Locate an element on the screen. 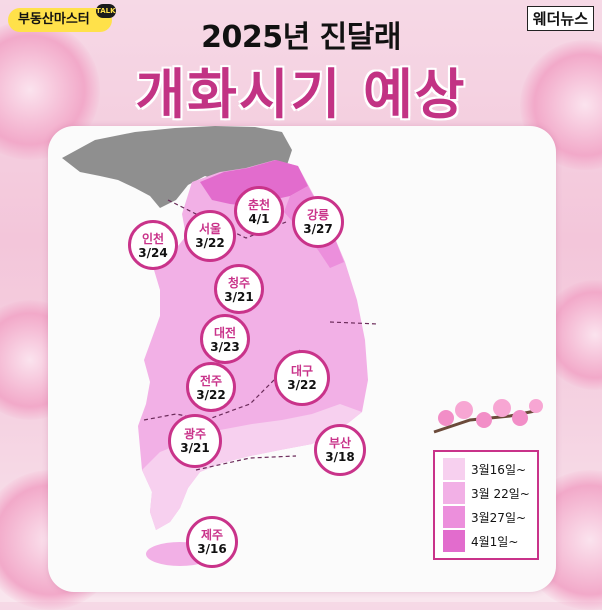 The width and height of the screenshot is (602, 610). source-logo: 웨더뉴스 is located at coordinates (560, 18).